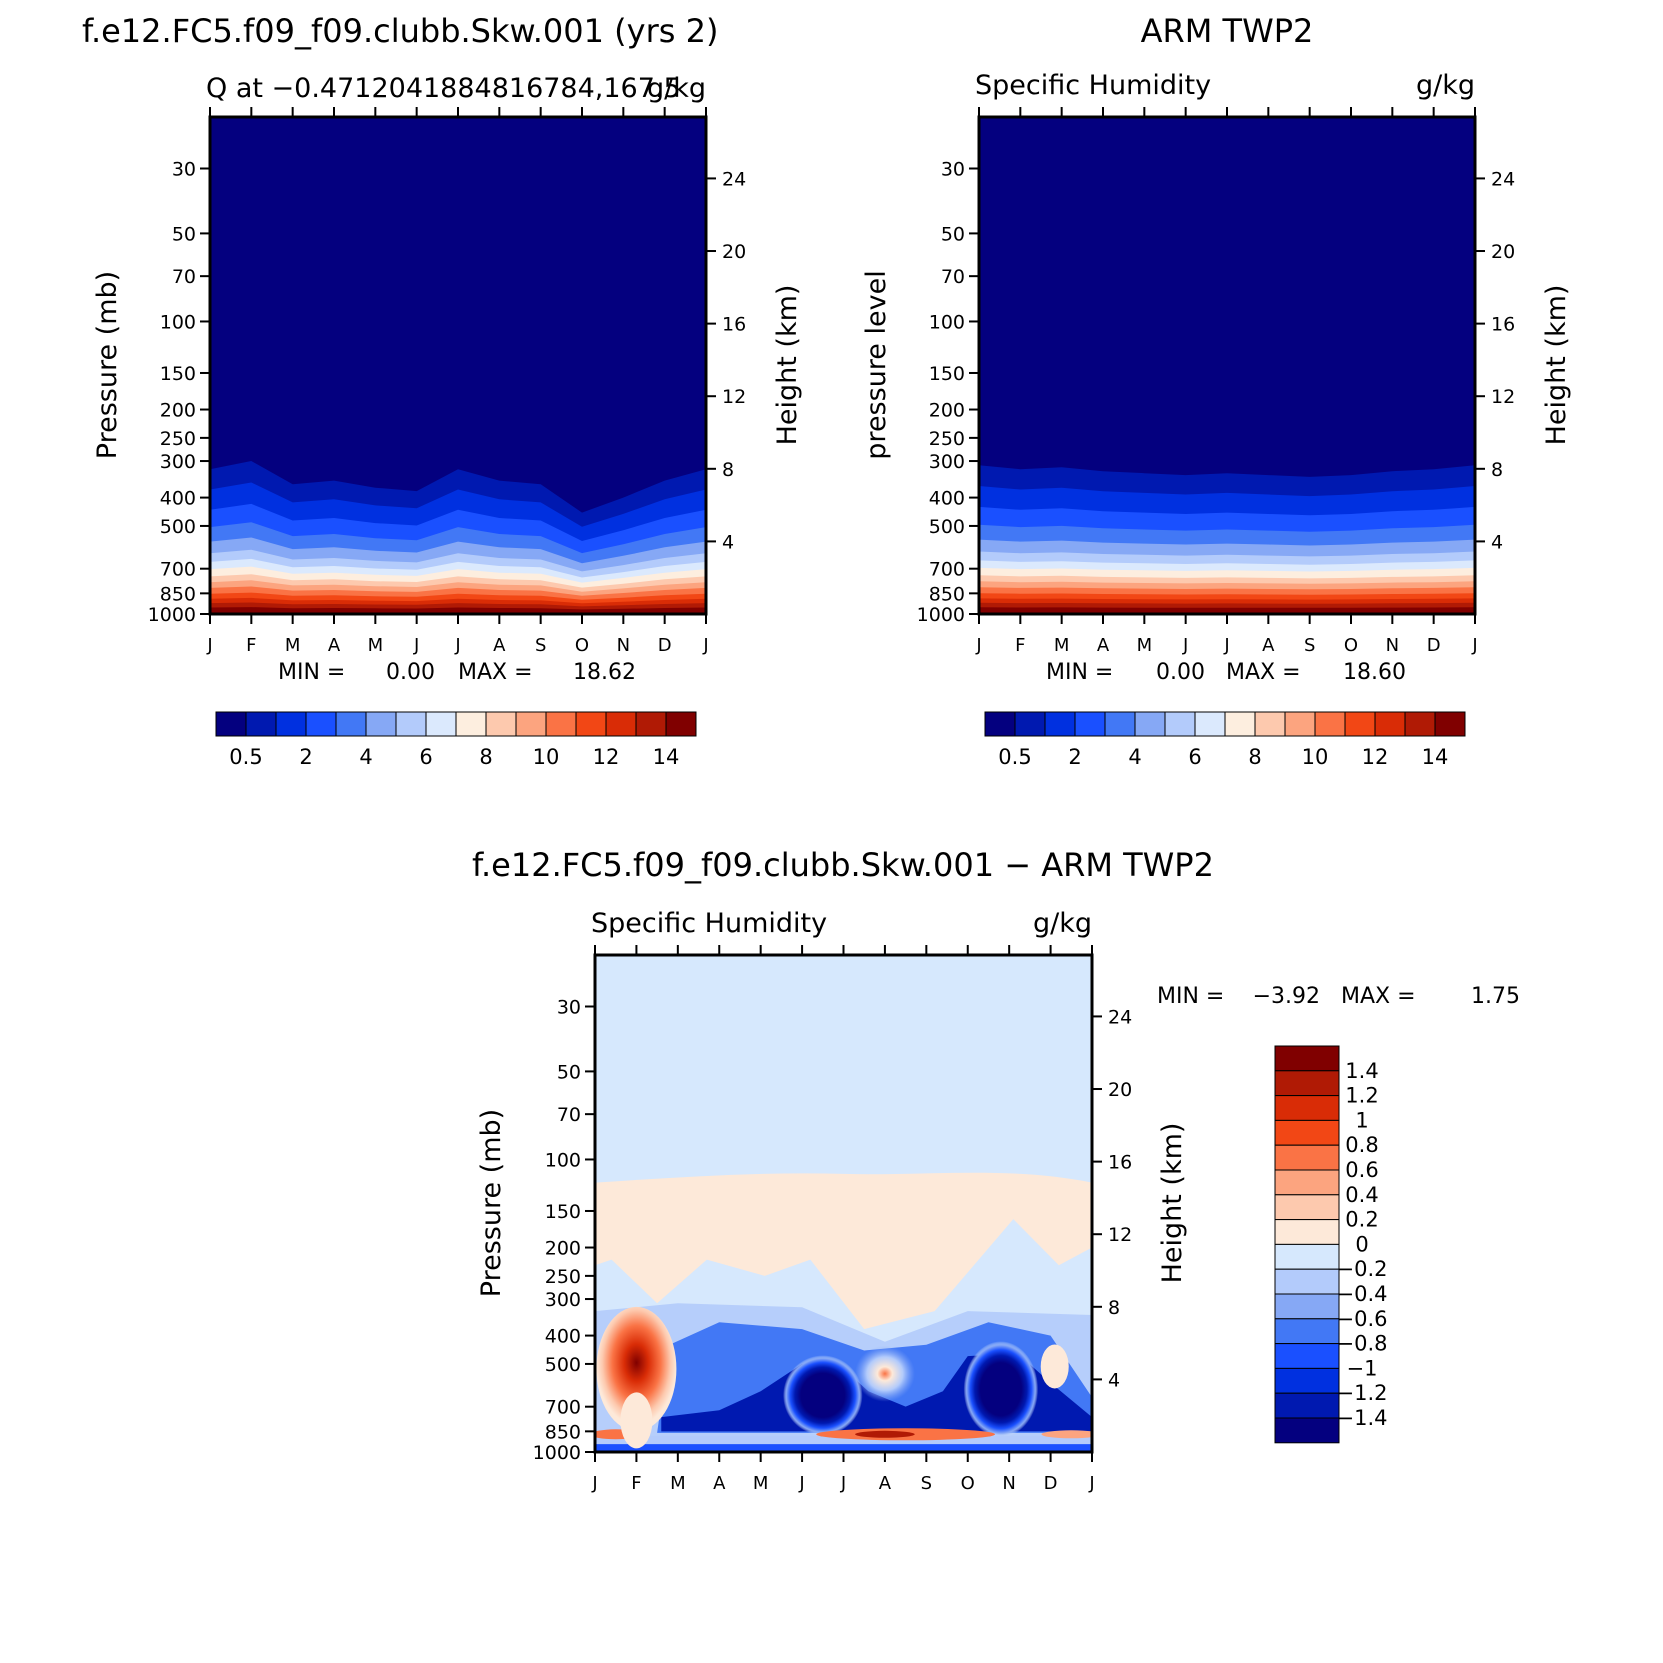 This screenshot has width=1663, height=1663. I want to click on colorbar-label: 6, so click(425, 757).